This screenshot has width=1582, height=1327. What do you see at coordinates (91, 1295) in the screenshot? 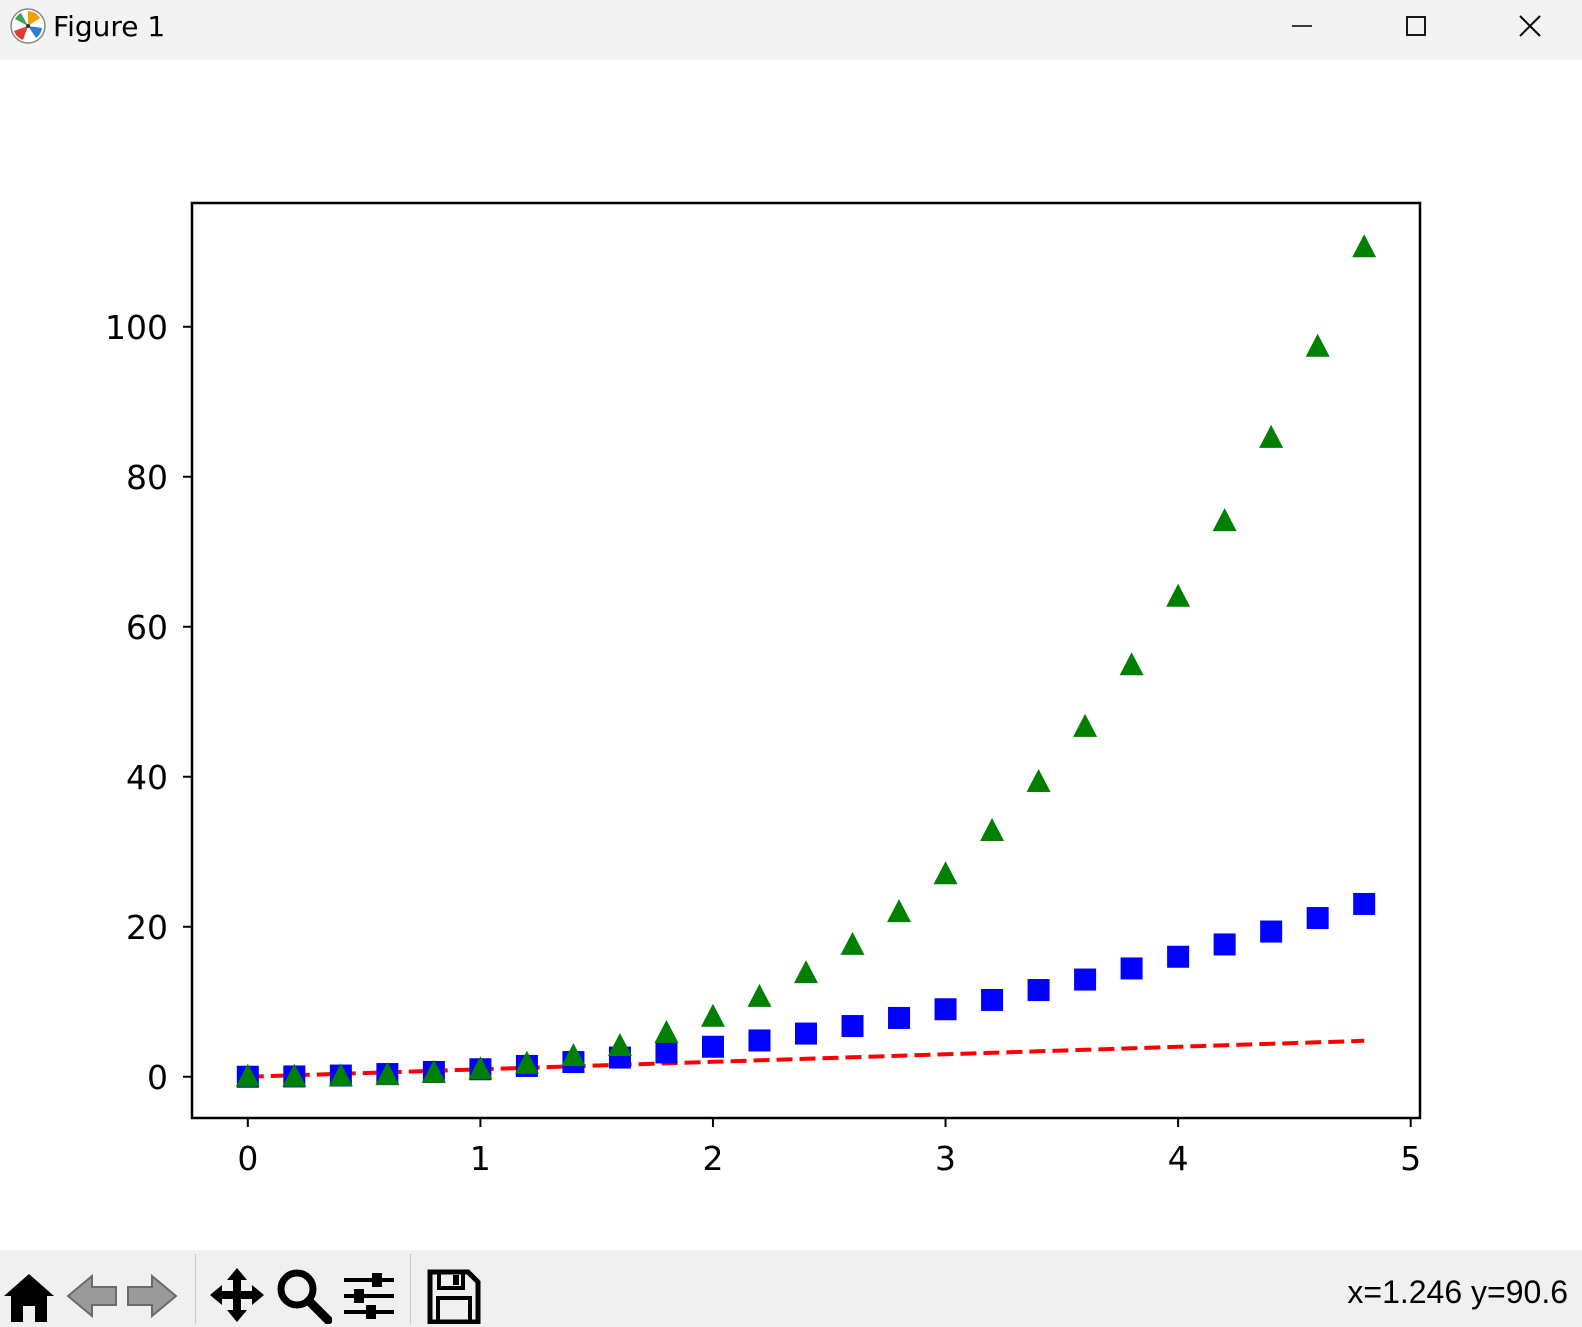
I see `back-arrow-icon` at bounding box center [91, 1295].